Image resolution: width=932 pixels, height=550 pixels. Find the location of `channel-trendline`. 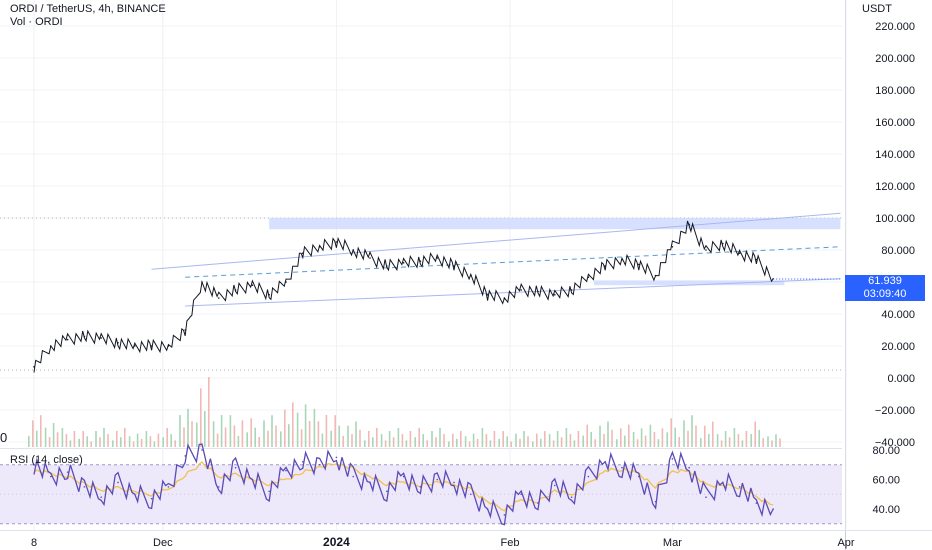

channel-trendline is located at coordinates (496, 241).